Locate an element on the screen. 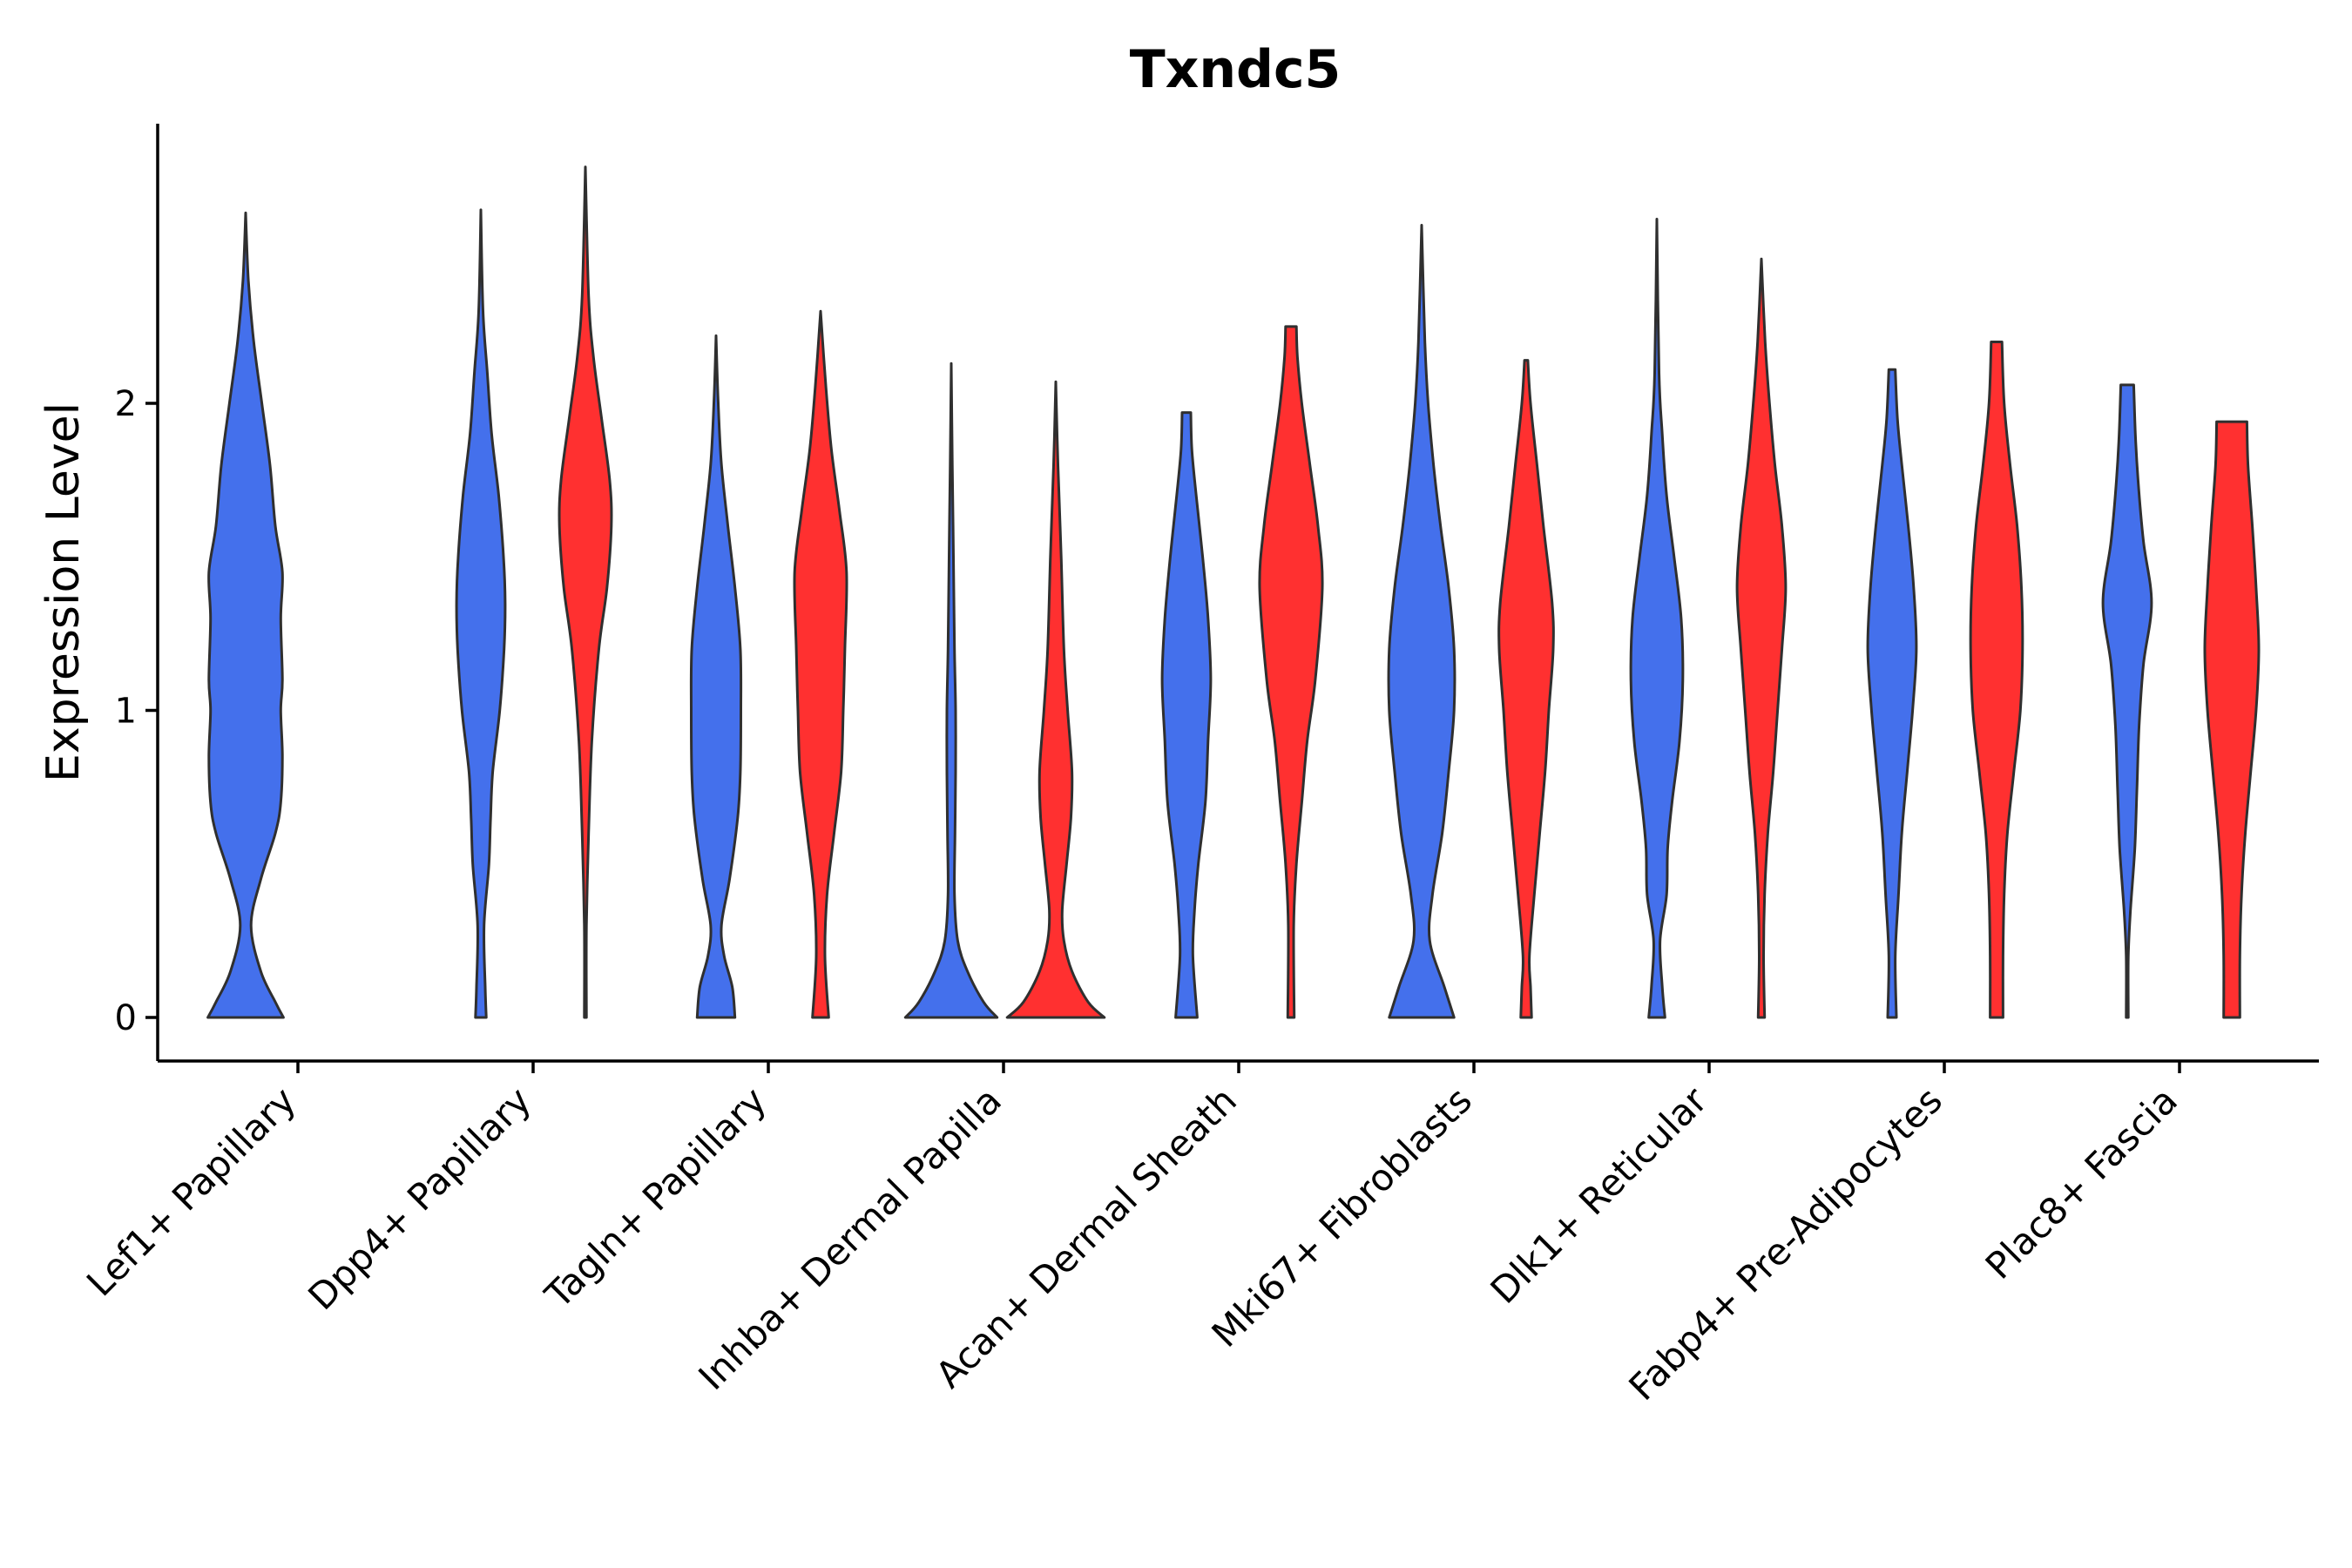  x-tick-label: Dlk1+ Reticular is located at coordinates (1599, 1195).